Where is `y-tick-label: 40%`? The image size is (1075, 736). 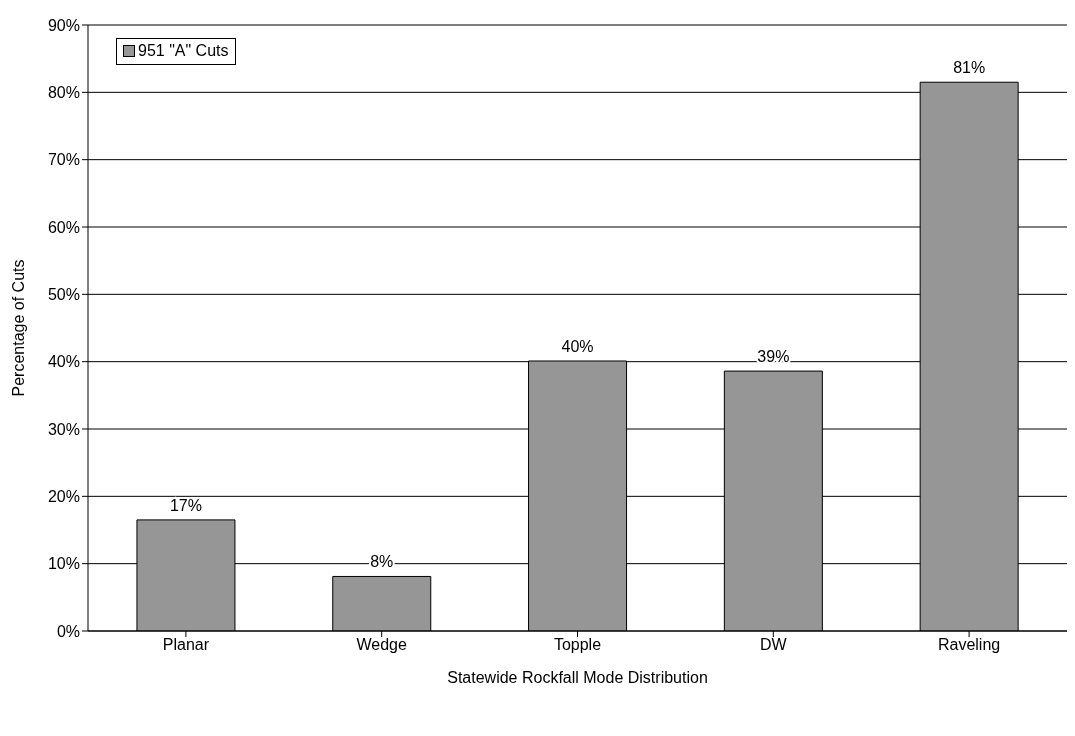
y-tick-label: 40% is located at coordinates (63, 362).